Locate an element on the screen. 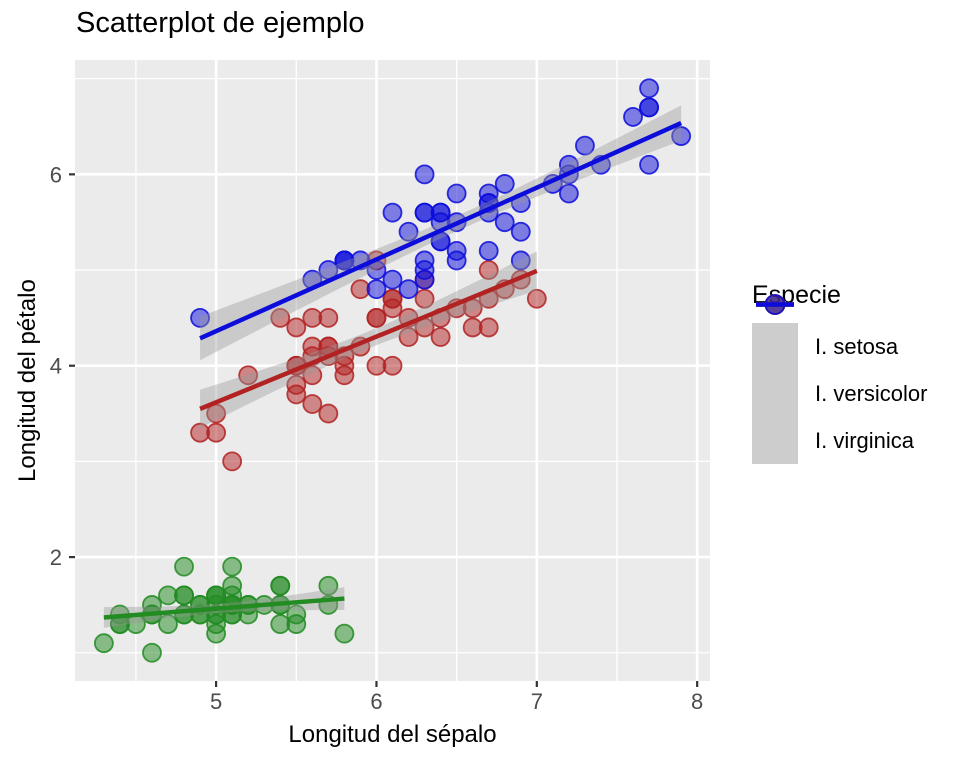  chart-title: Scatterplot de ejemplo is located at coordinates (220, 23).